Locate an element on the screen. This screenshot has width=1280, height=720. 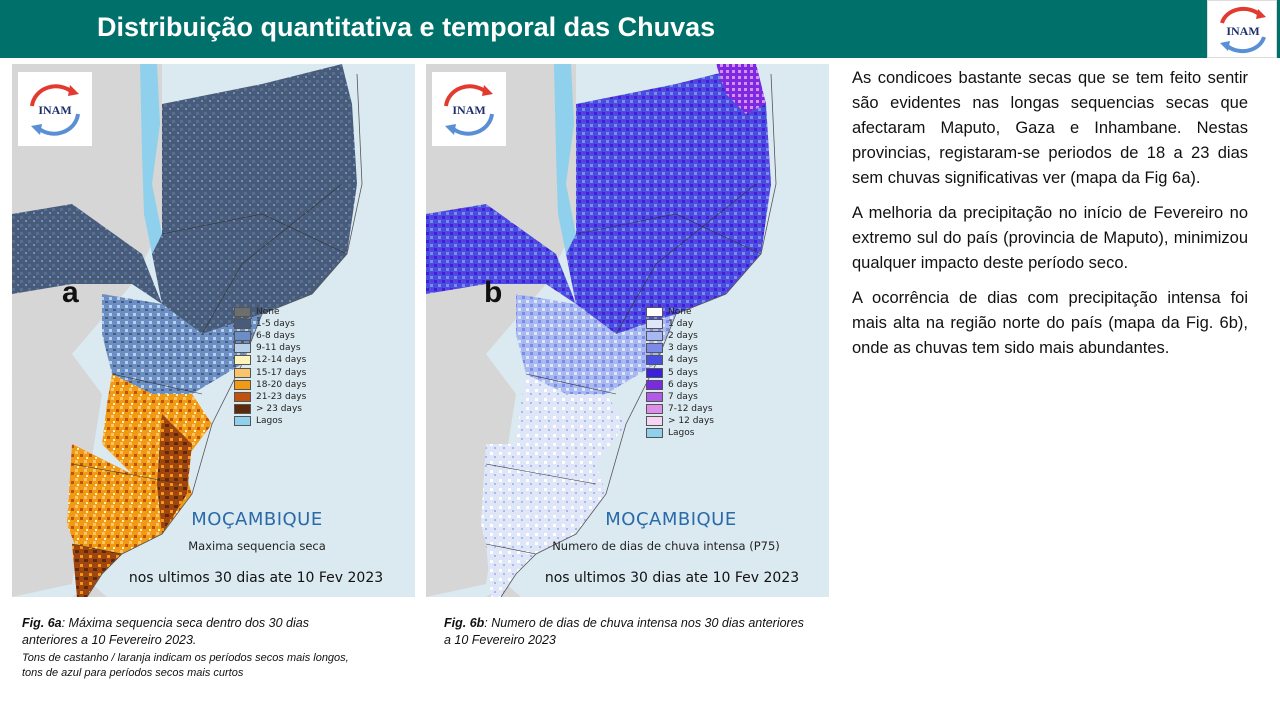
legend-label: 6 days is located at coordinates (683, 384).